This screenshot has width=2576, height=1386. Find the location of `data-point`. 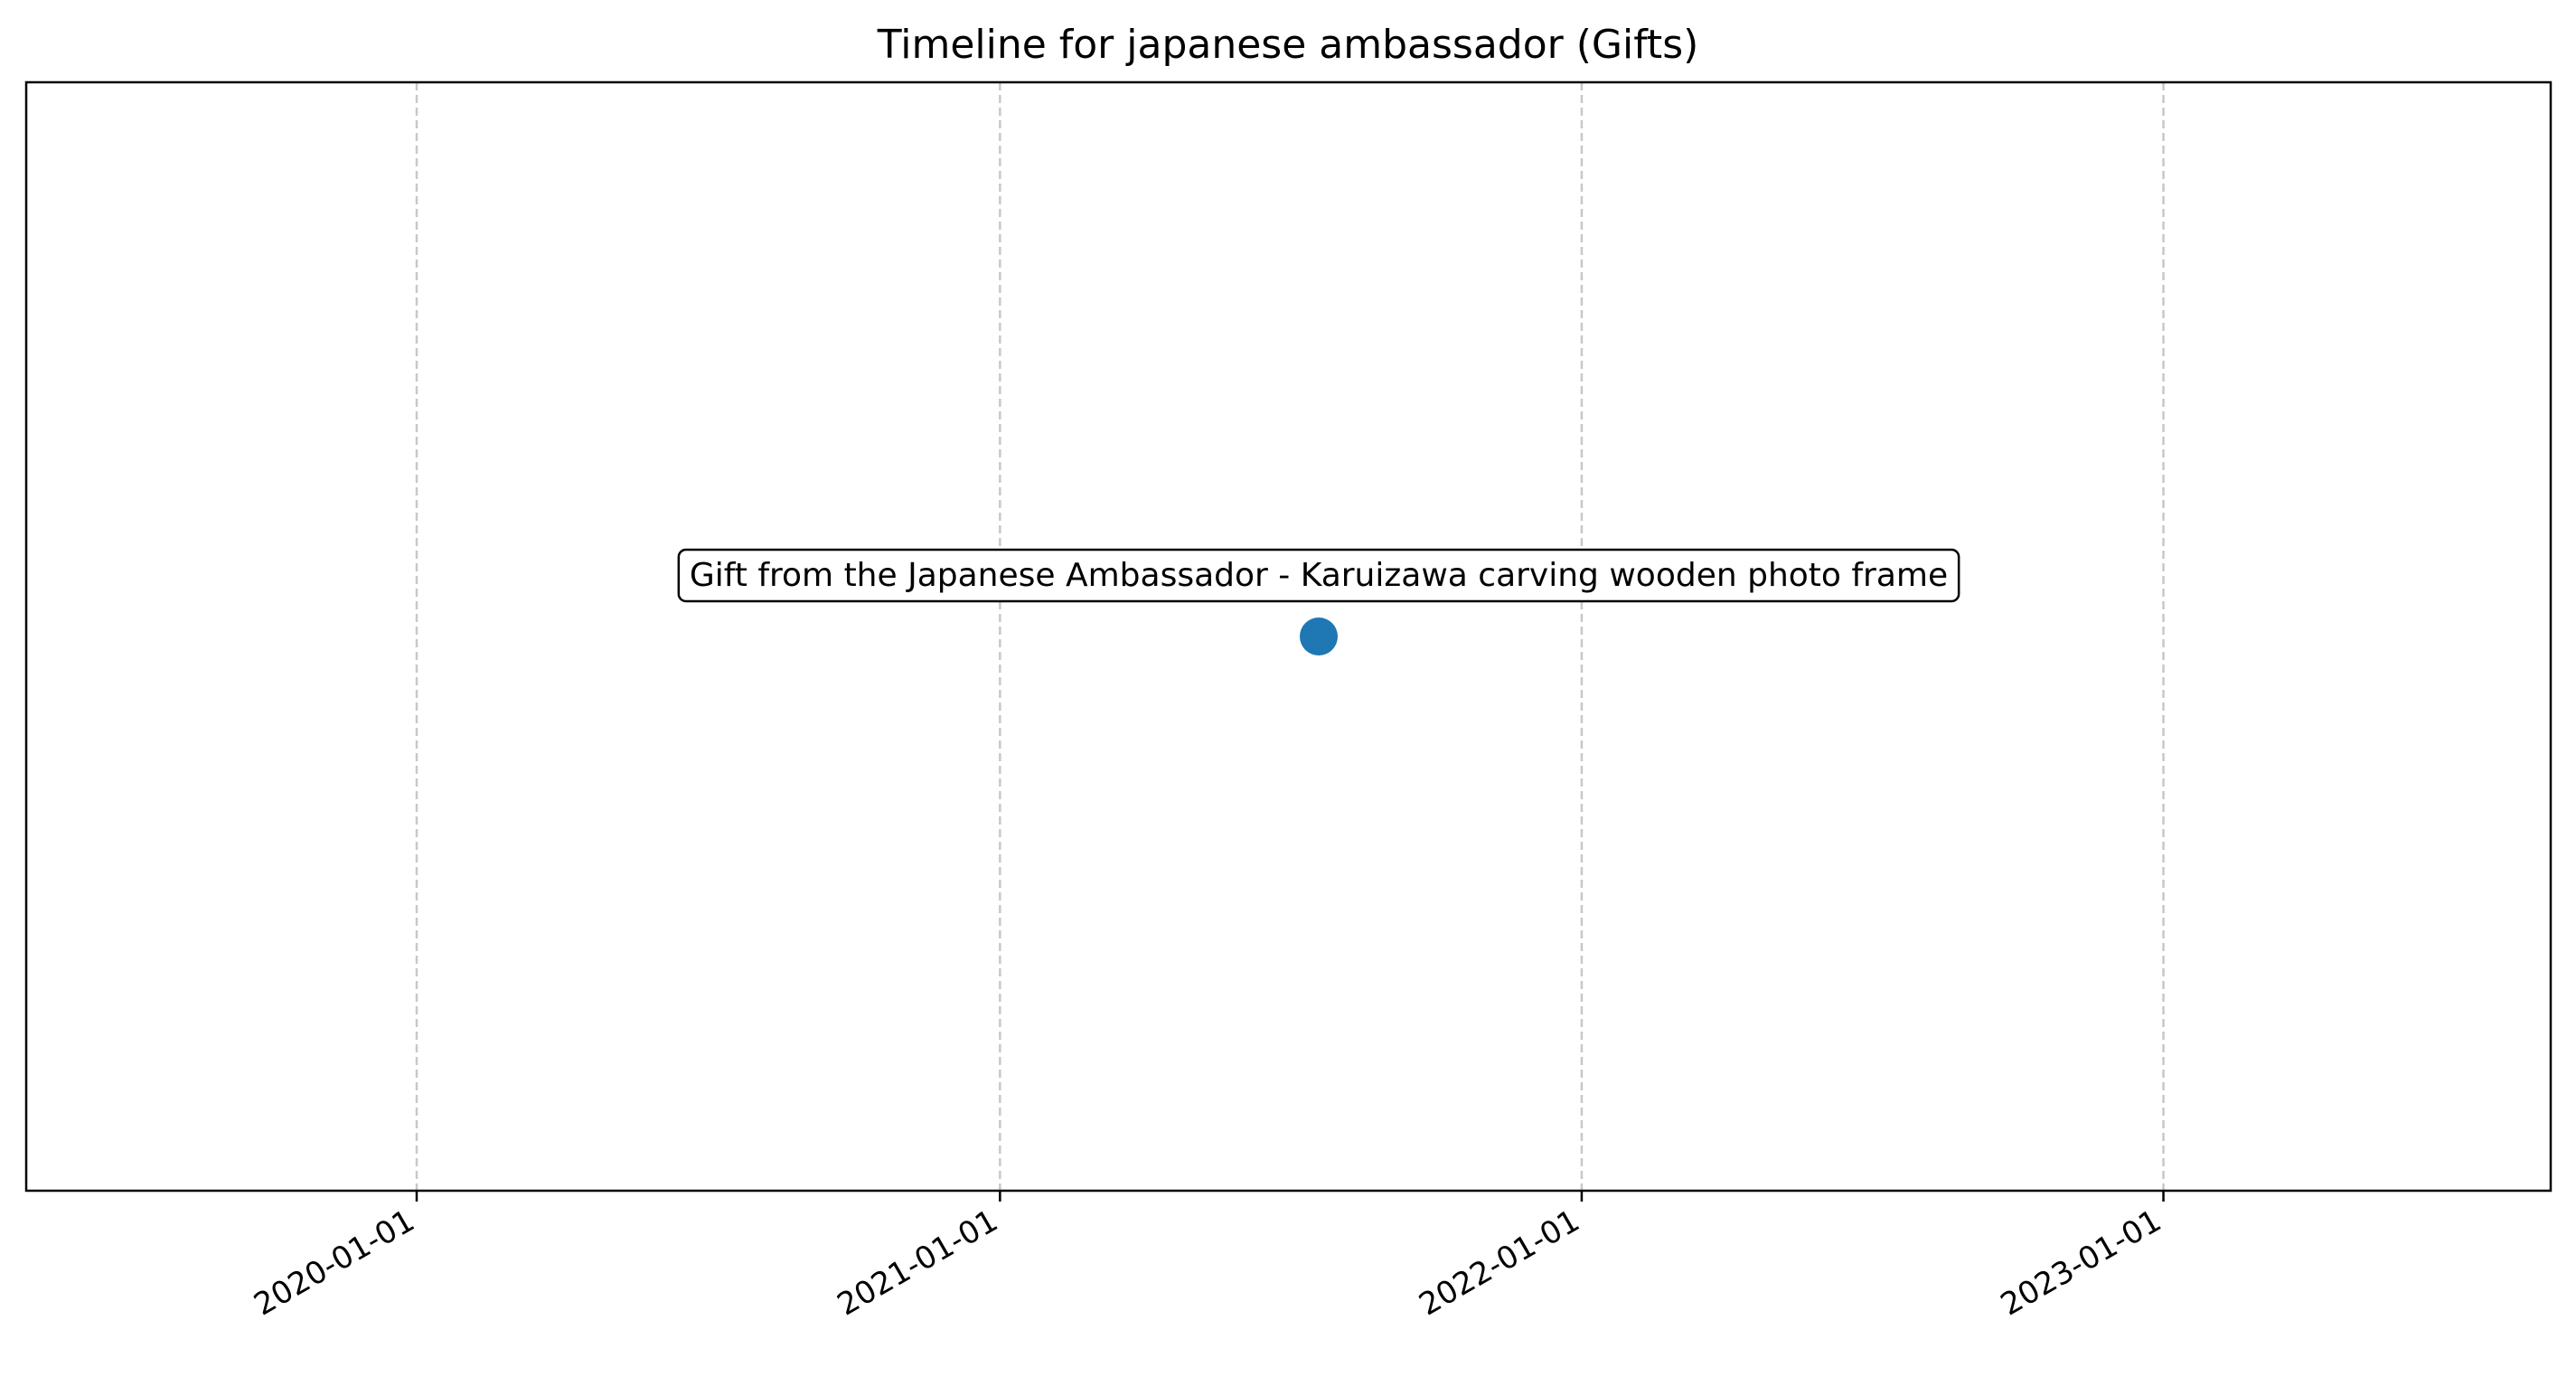

data-point is located at coordinates (1320, 636).